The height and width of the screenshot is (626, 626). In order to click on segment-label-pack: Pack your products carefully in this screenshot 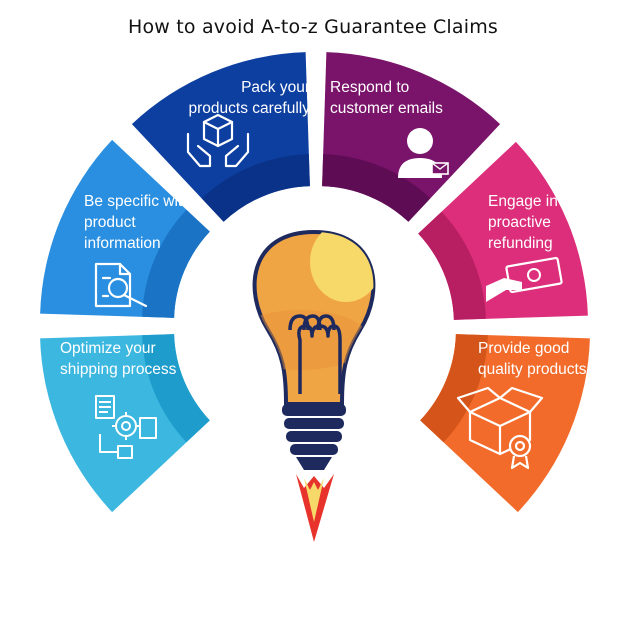, I will do `click(250, 98)`.